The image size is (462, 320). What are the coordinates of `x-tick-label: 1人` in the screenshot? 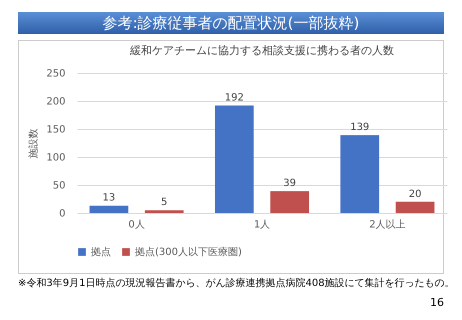 It's located at (262, 225).